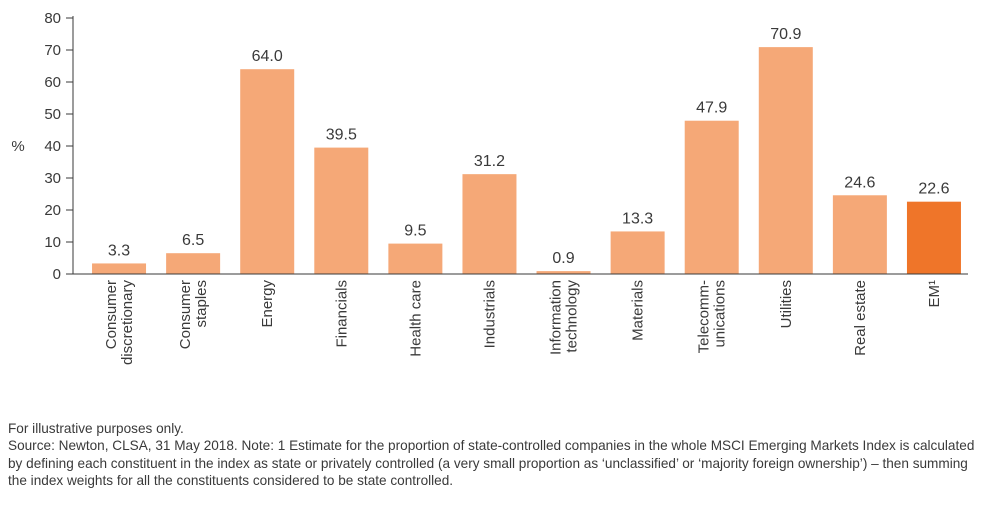 The image size is (993, 523). Describe the element at coordinates (341, 135) in the screenshot. I see `data-label: 39.5` at that location.